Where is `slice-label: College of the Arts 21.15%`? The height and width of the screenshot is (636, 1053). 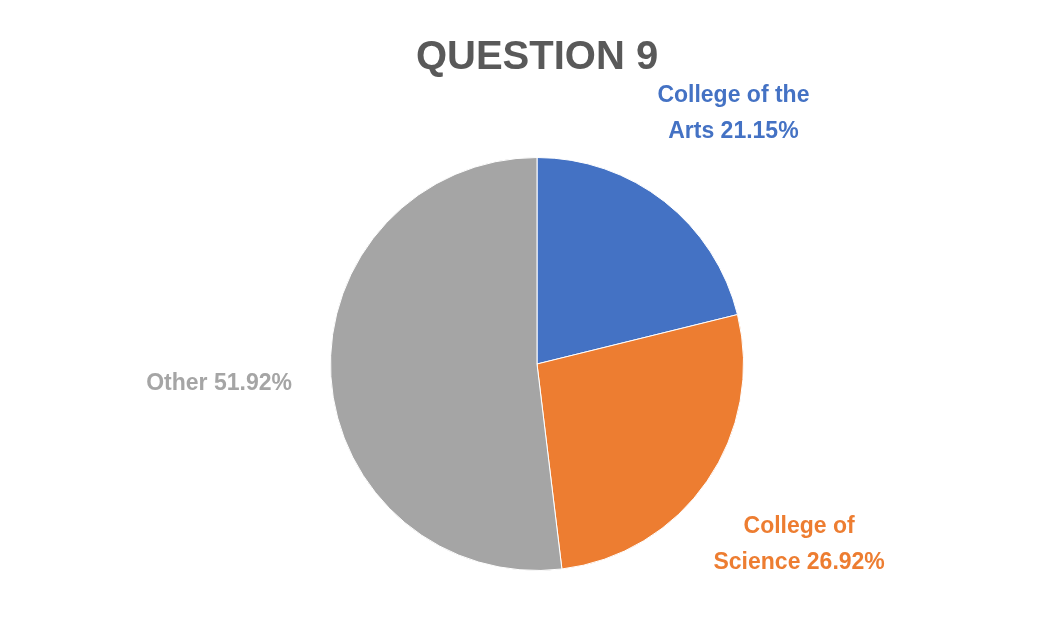 slice-label: College of the Arts 21.15% is located at coordinates (733, 111).